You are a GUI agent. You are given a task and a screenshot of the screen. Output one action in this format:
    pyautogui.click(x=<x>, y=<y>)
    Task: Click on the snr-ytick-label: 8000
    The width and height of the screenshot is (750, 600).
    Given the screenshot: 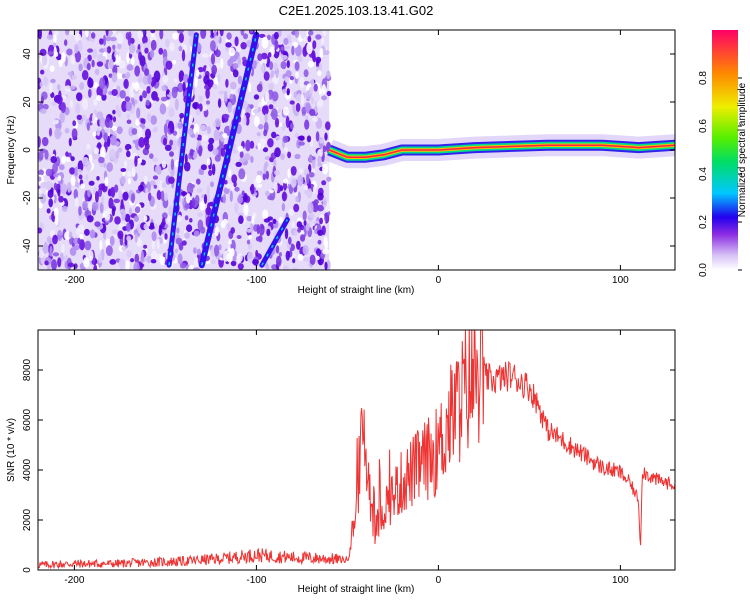 What is the action you would take?
    pyautogui.click(x=27, y=369)
    